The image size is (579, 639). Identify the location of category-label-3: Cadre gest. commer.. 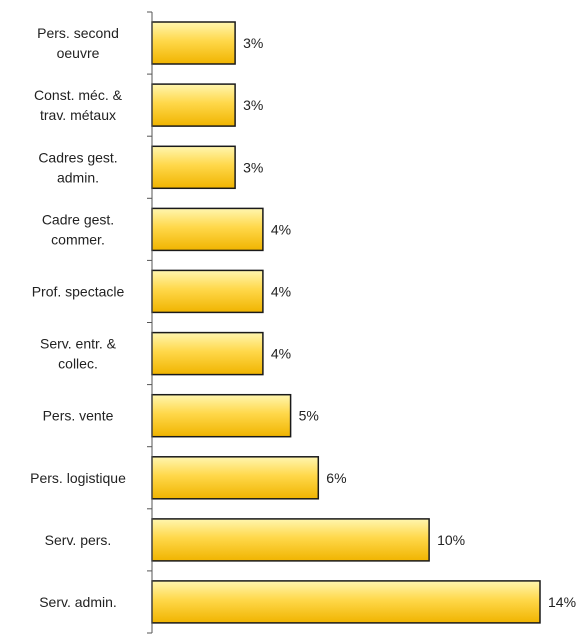
(78, 229).